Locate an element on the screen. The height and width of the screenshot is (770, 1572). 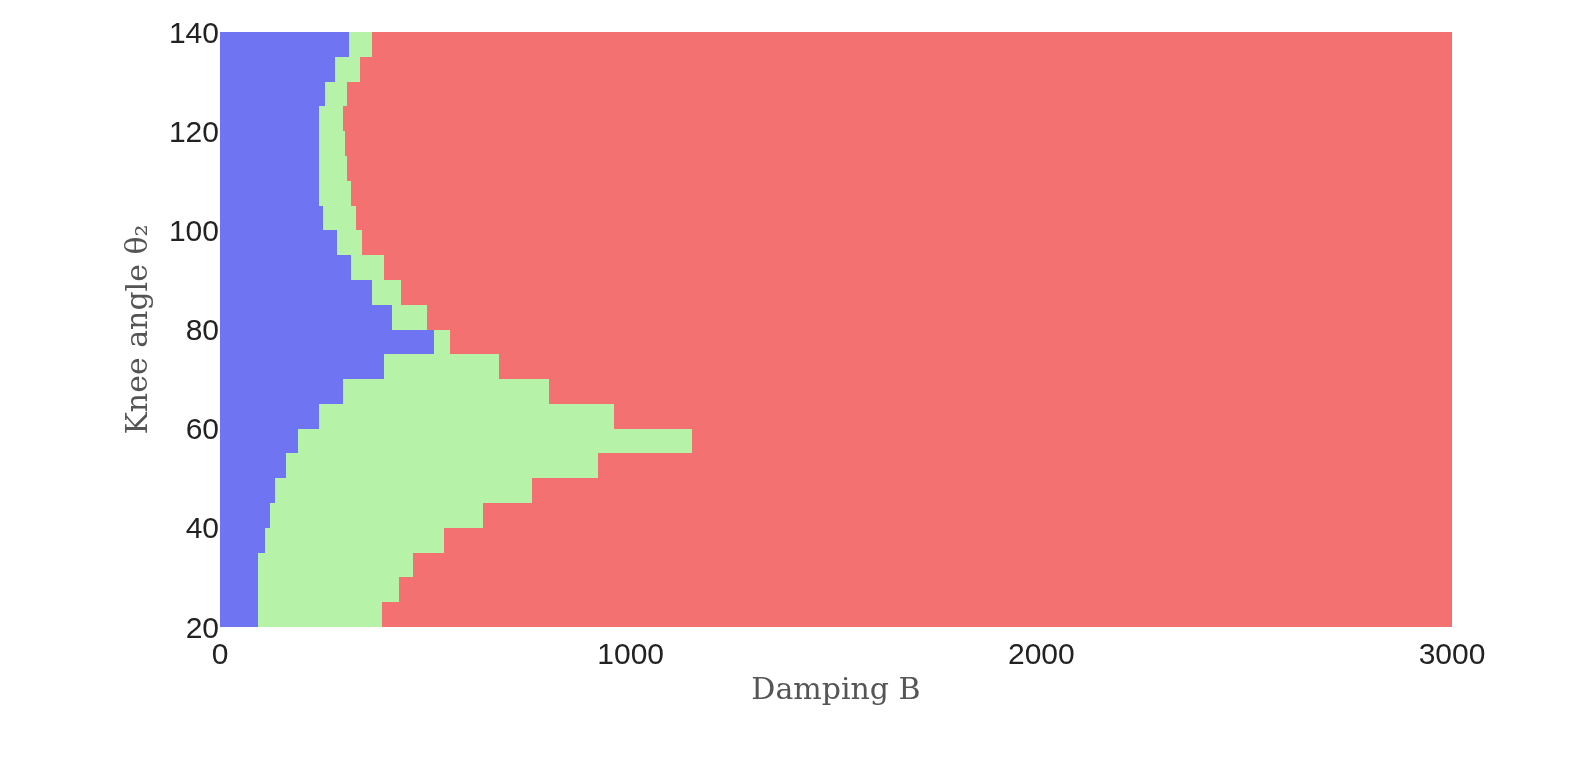
x-tick-label: 3000 is located at coordinates (1452, 653).